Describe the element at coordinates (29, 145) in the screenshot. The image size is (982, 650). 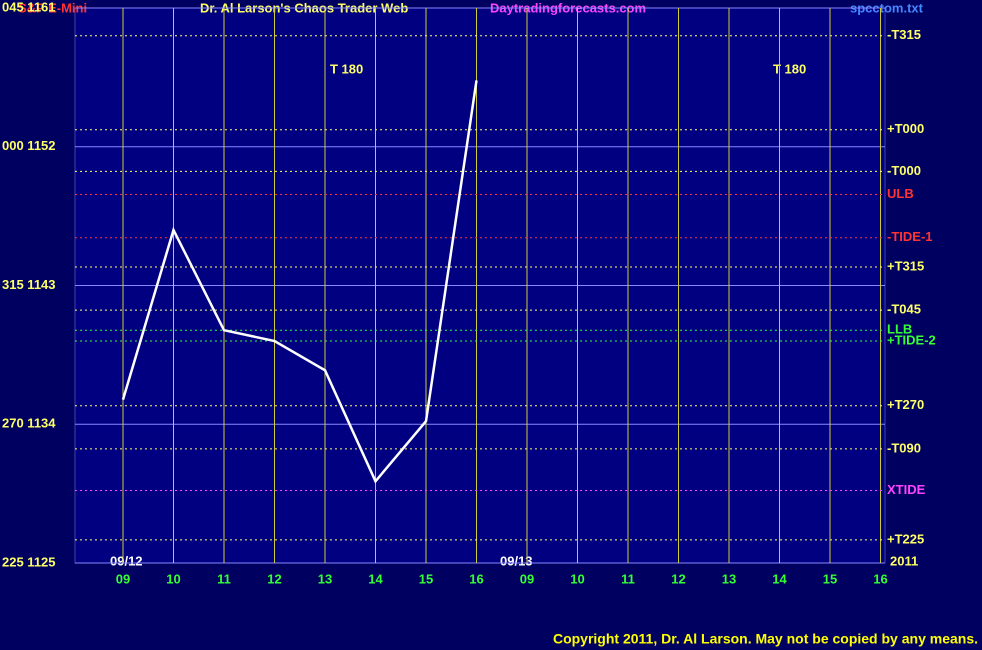
I see `y-tick-label: 000 1152` at that location.